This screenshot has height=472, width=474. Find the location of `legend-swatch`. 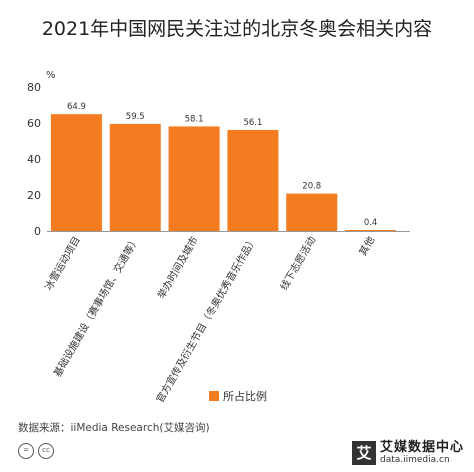

legend-swatch is located at coordinates (214, 396).